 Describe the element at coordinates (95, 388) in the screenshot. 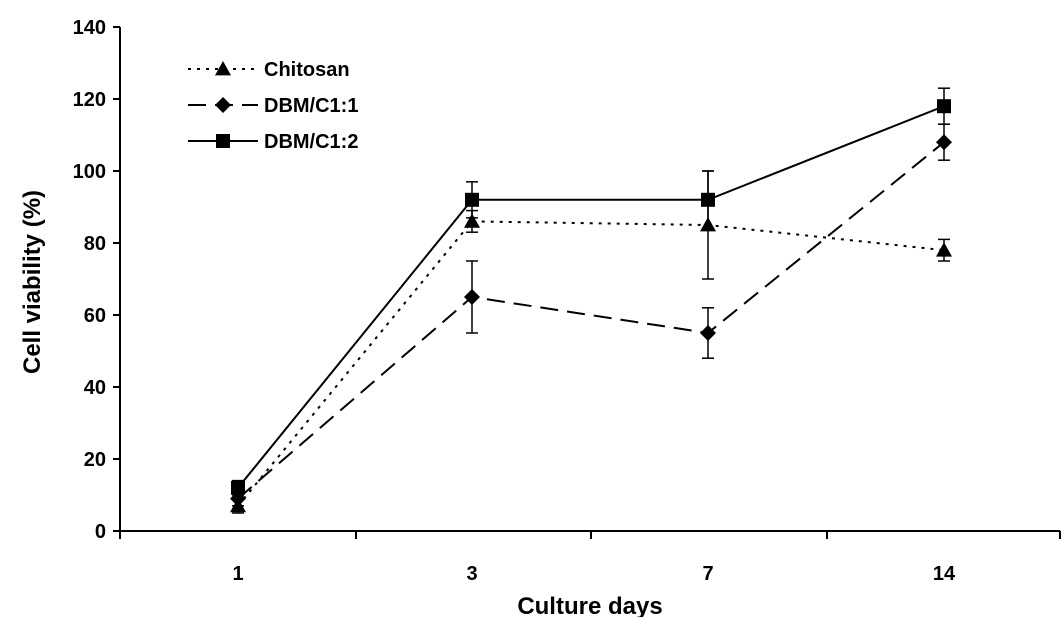

I see `y-tick-label: 40` at that location.